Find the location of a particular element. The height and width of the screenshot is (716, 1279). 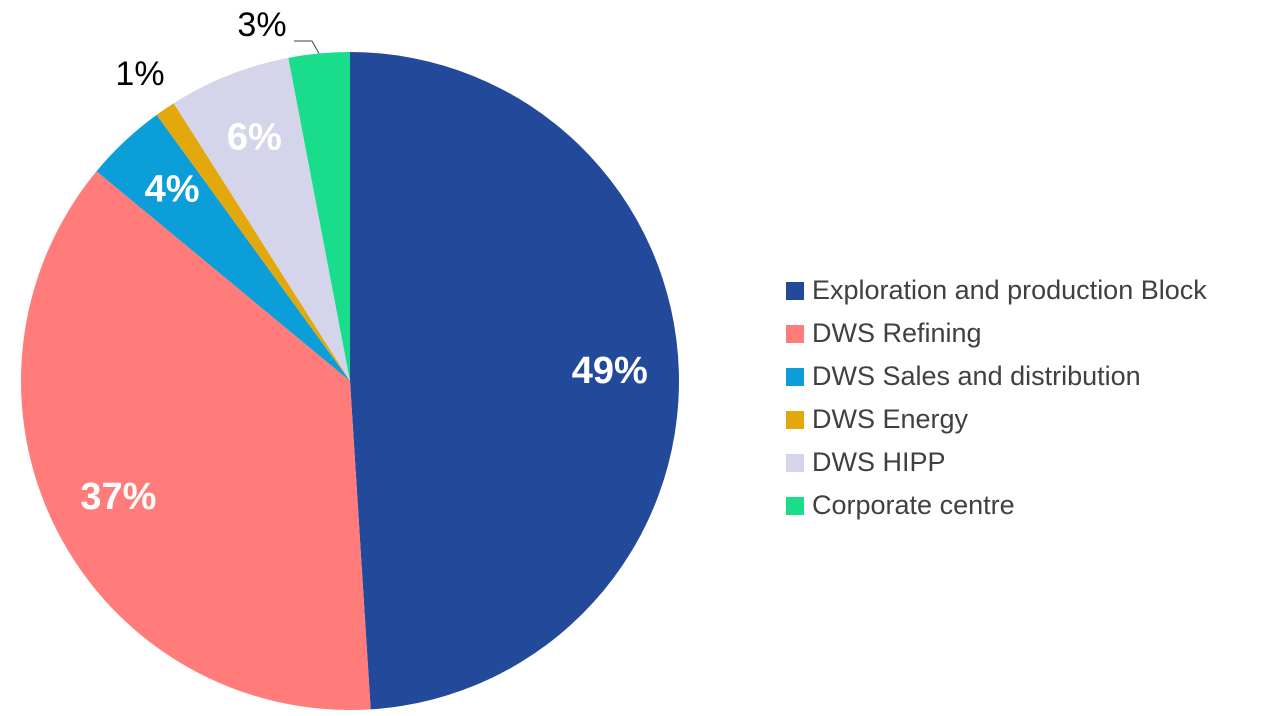

data-label: 49% is located at coordinates (610, 371).